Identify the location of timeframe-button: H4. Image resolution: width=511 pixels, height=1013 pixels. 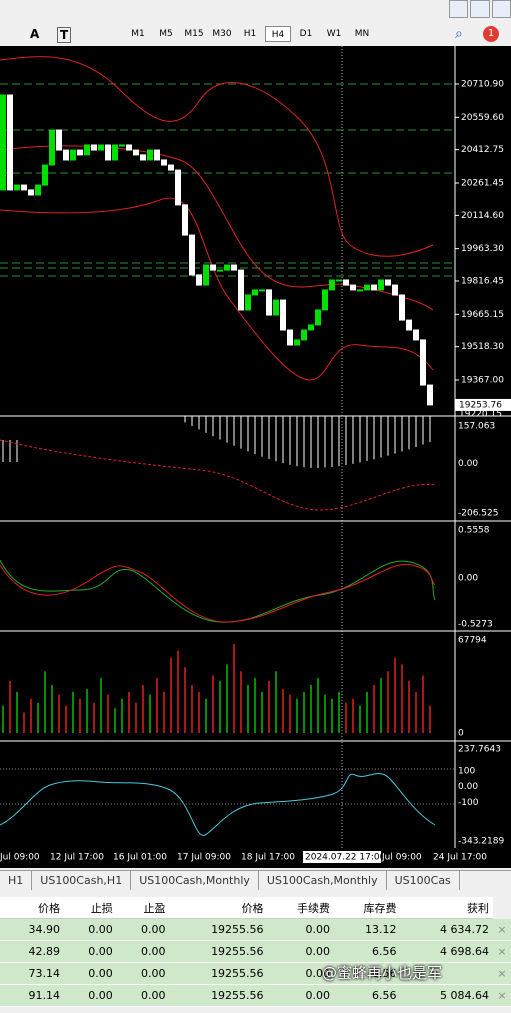
(278, 34).